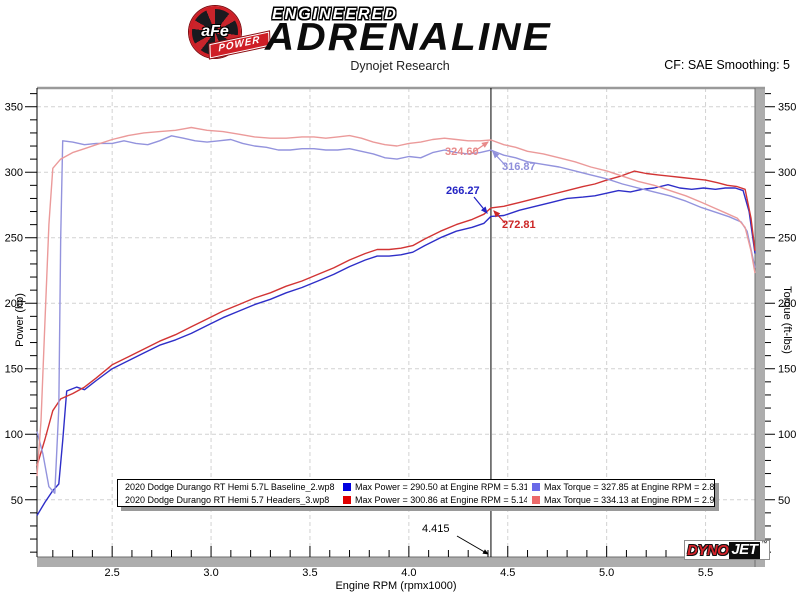 The image size is (800, 600). Describe the element at coordinates (472, 545) in the screenshot. I see `cursor-arrow` at that location.